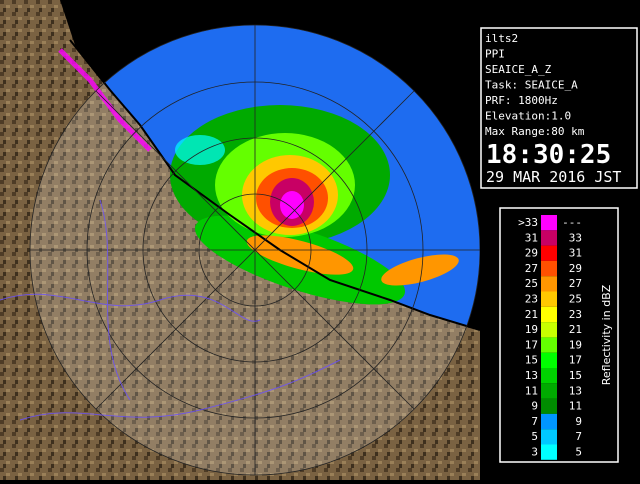 The image size is (640, 484). I want to click on legend-title: Reflectivity in dBZ, so click(606, 334).